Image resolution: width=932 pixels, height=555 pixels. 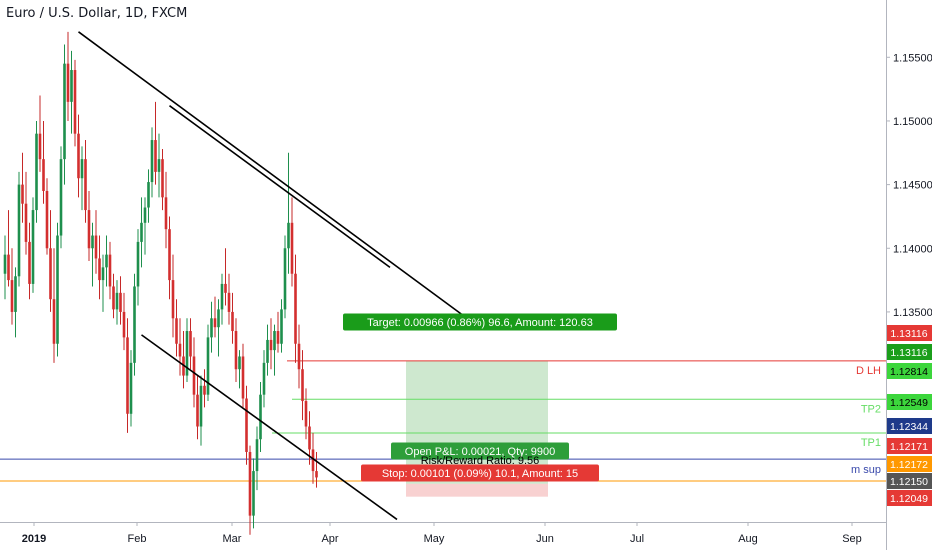 What do you see at coordinates (34, 539) in the screenshot?
I see `x-tick-label: 2019` at bounding box center [34, 539].